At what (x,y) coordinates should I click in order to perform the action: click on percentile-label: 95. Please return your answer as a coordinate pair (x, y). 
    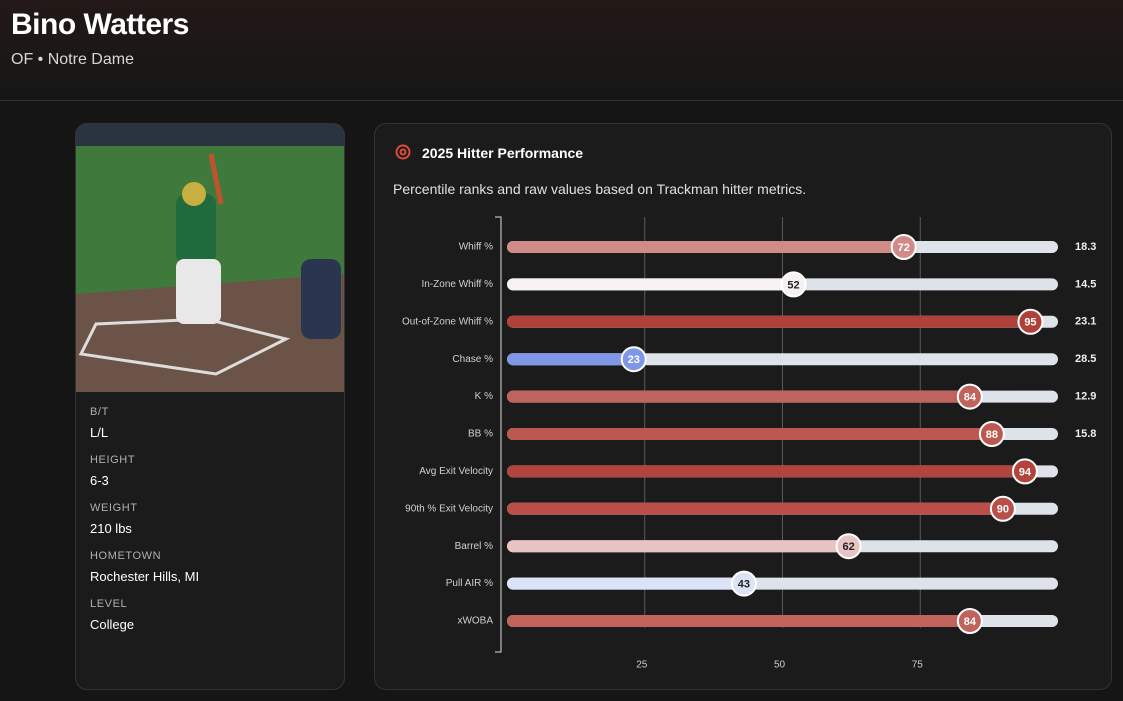
    Looking at the image, I should click on (1030, 323).